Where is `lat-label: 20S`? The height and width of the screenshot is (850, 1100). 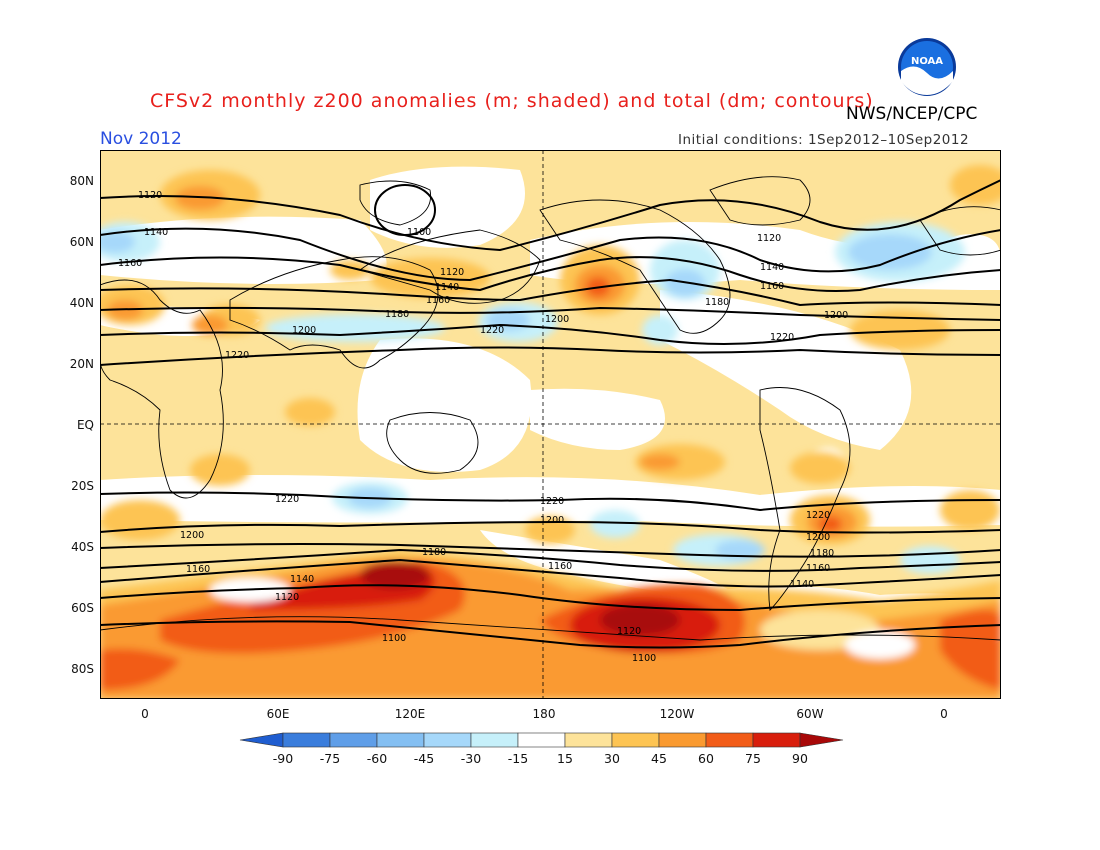
lat-label: 20S is located at coordinates (82, 486).